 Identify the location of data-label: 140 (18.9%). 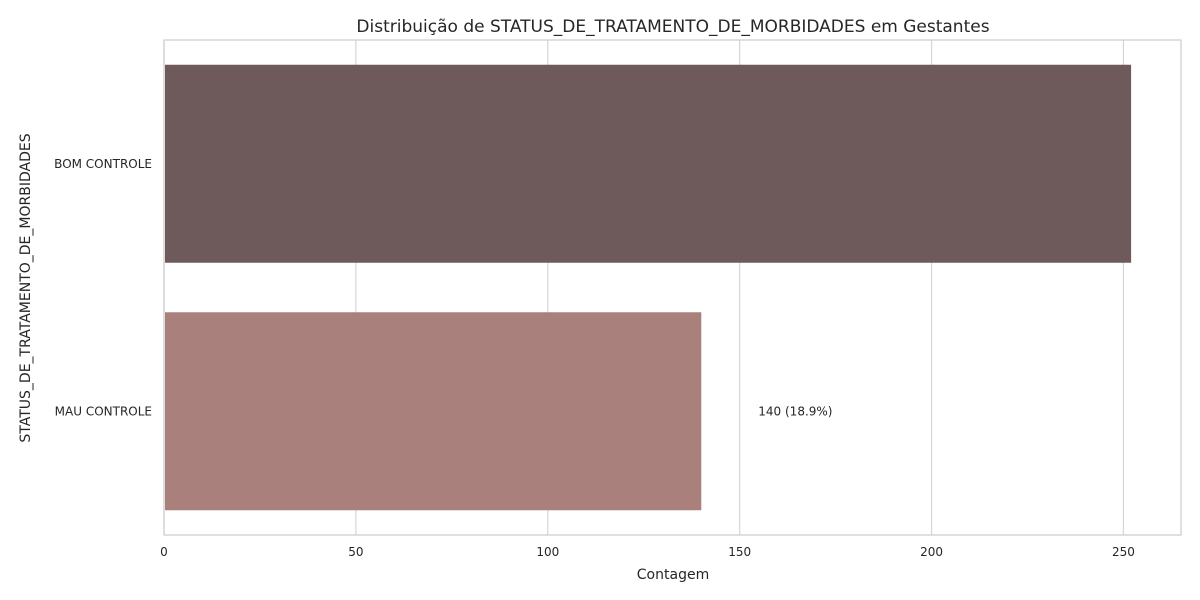
(795, 411).